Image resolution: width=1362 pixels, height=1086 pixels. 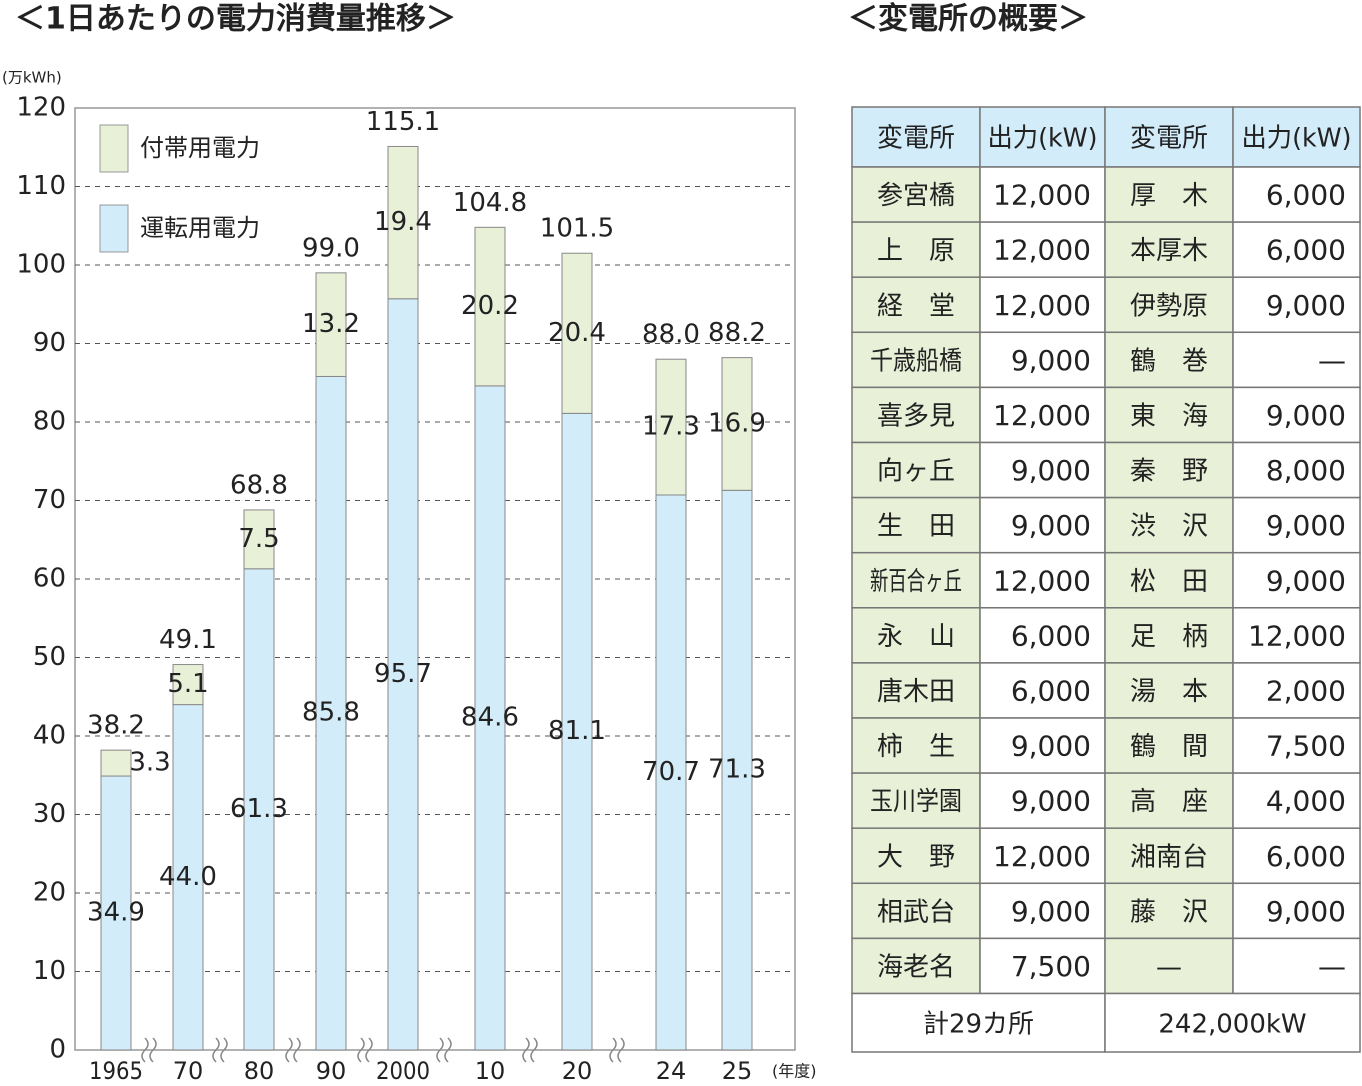 I want to click on station-name: 松 田, so click(x=1169, y=582).